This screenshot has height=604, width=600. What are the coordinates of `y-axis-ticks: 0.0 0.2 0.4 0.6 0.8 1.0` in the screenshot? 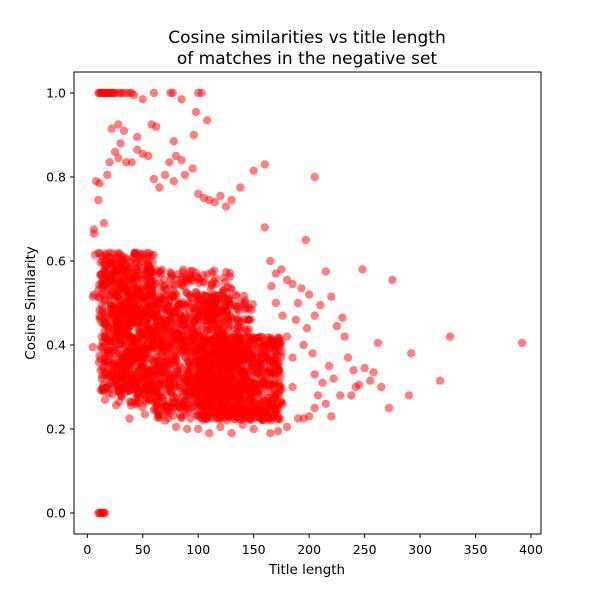 It's located at (60, 303).